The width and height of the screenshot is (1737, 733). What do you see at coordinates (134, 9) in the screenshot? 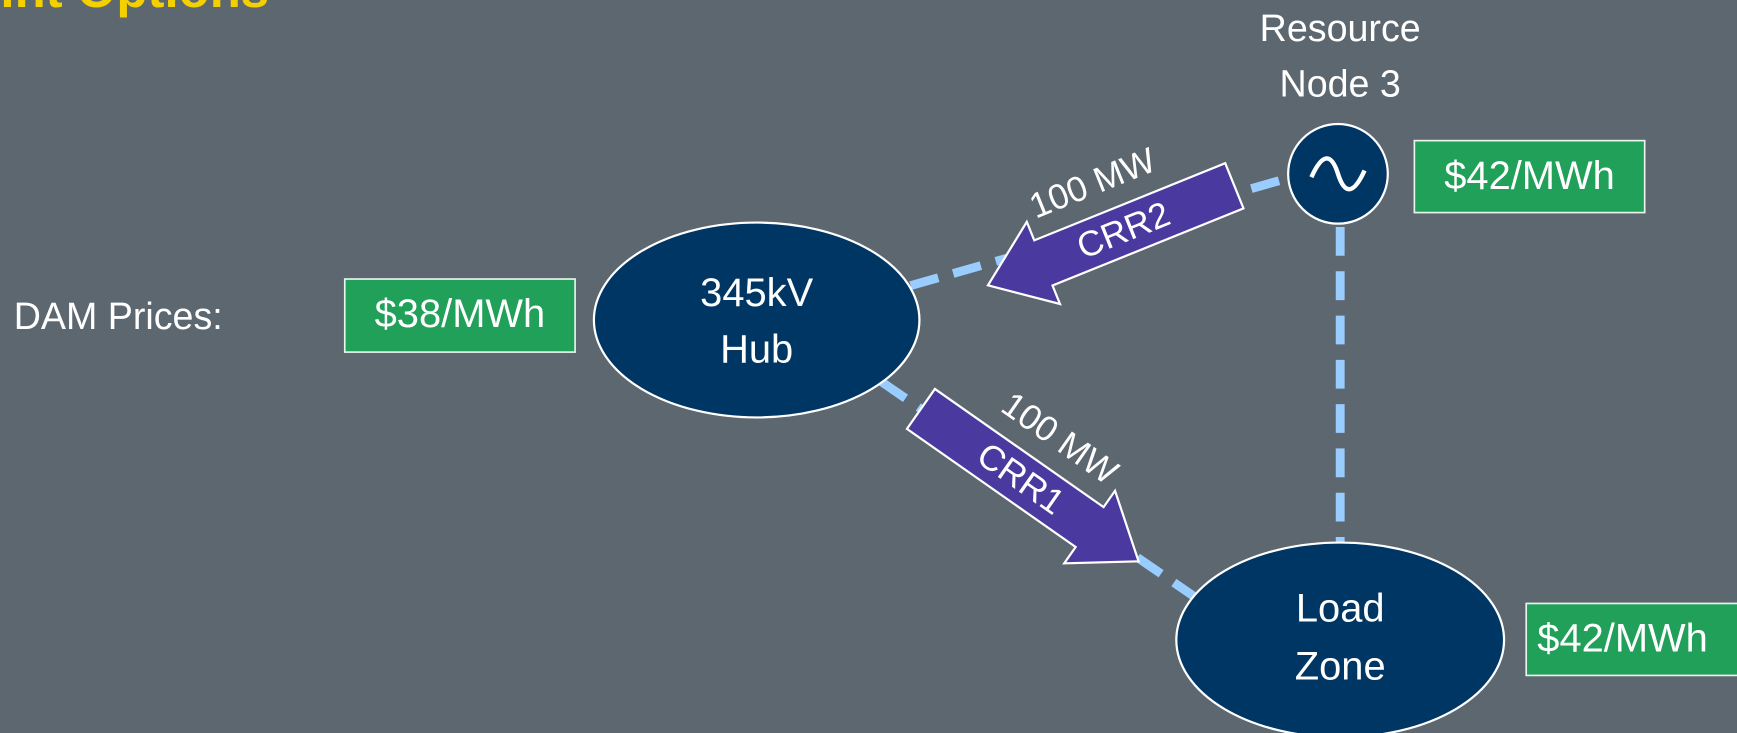
I see `slide-title: int Options` at bounding box center [134, 9].